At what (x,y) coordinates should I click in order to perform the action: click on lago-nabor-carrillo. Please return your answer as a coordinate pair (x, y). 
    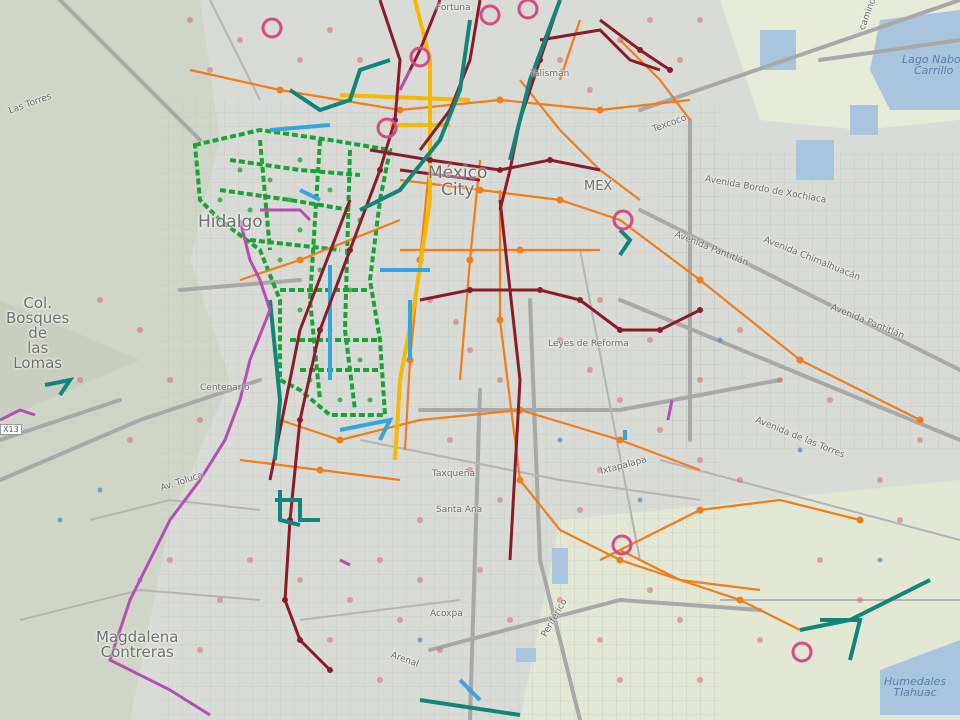
    Looking at the image, I should click on (915, 60).